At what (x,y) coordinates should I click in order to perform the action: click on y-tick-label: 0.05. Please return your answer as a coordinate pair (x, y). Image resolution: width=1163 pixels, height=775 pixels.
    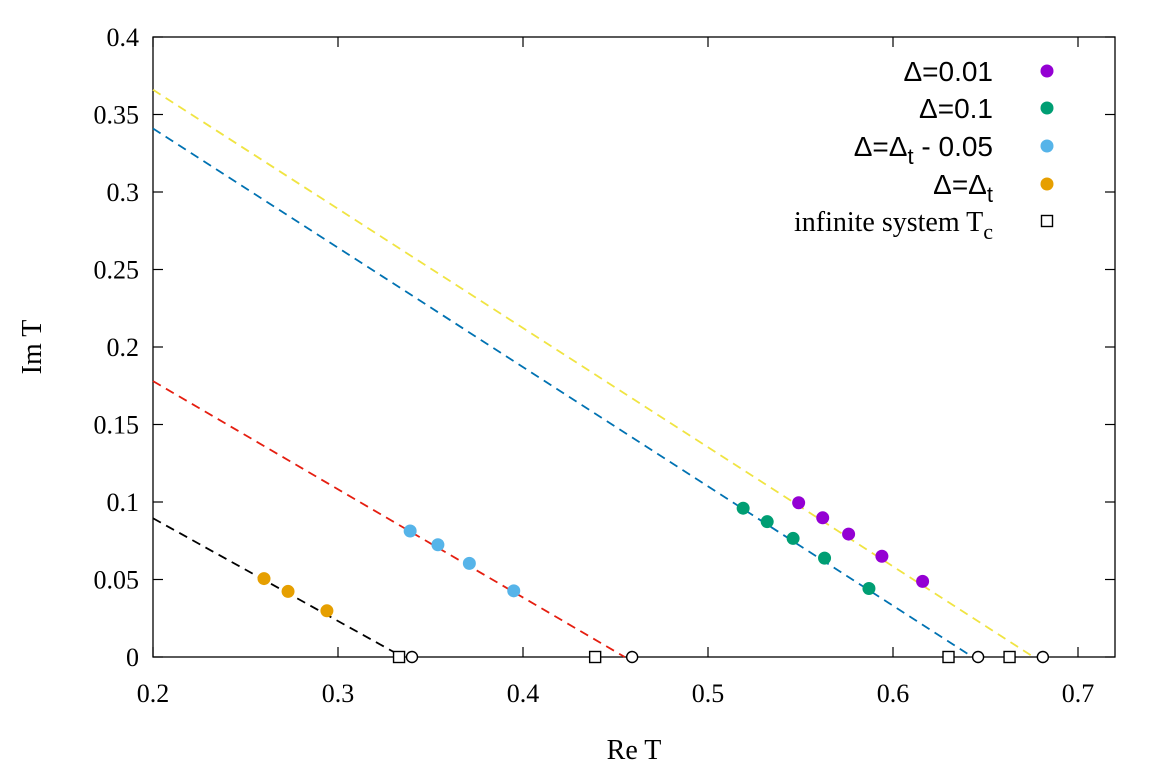
    Looking at the image, I should click on (117, 580).